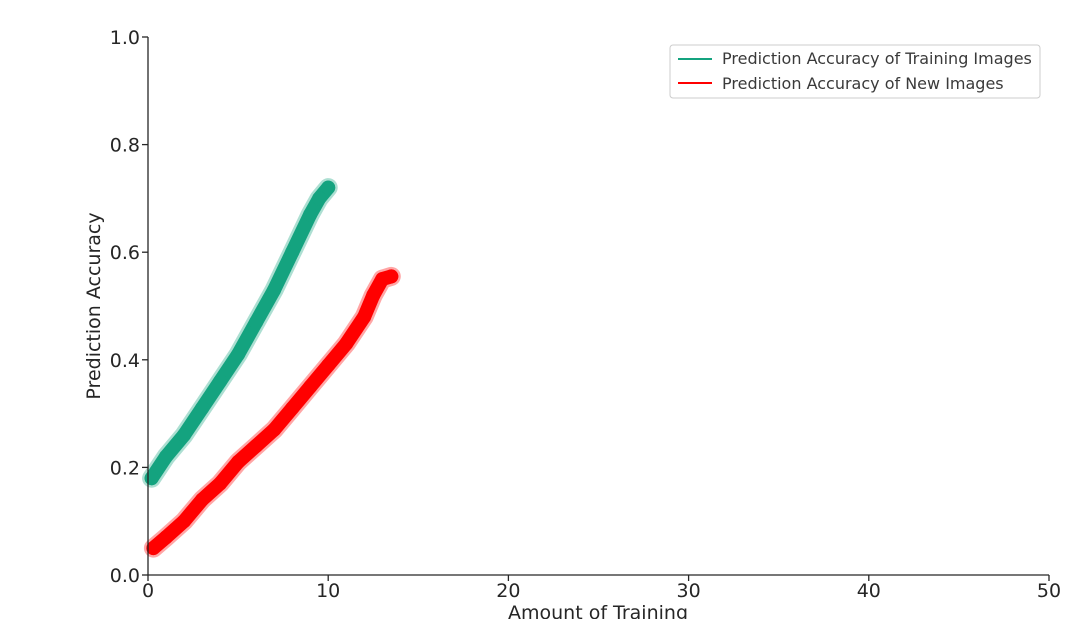  I want to click on y-tick-label: 0.4, so click(125, 361).